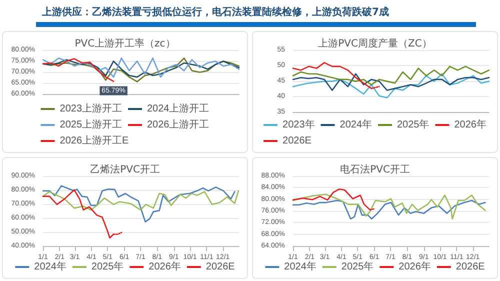 This screenshot has width=500, height=281. I want to click on text: 上游供应：乙烯法装置亏损低位运行，电石法装置陆续检修，上游负荷跌破7成, so click(215, 12).